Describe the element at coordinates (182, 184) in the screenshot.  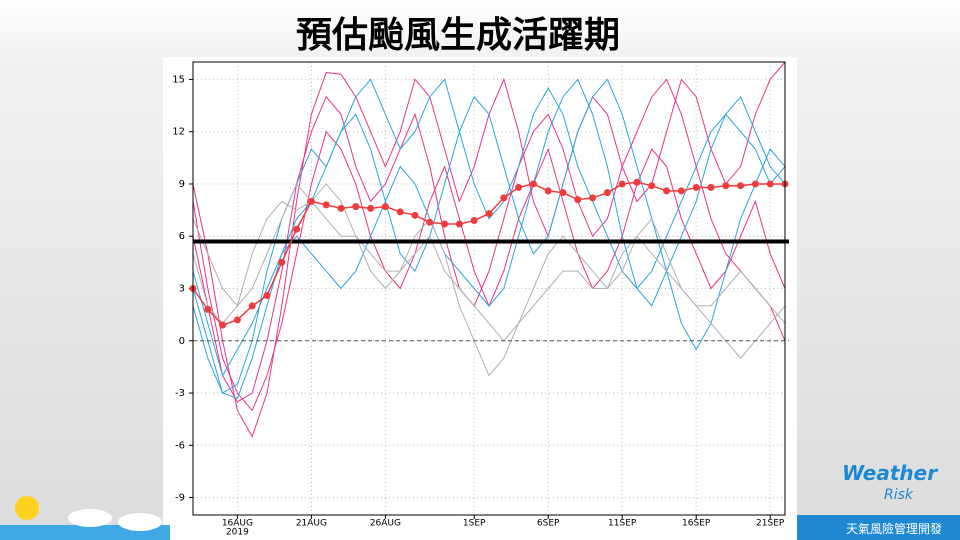
I see `y-tick-label: 9` at that location.